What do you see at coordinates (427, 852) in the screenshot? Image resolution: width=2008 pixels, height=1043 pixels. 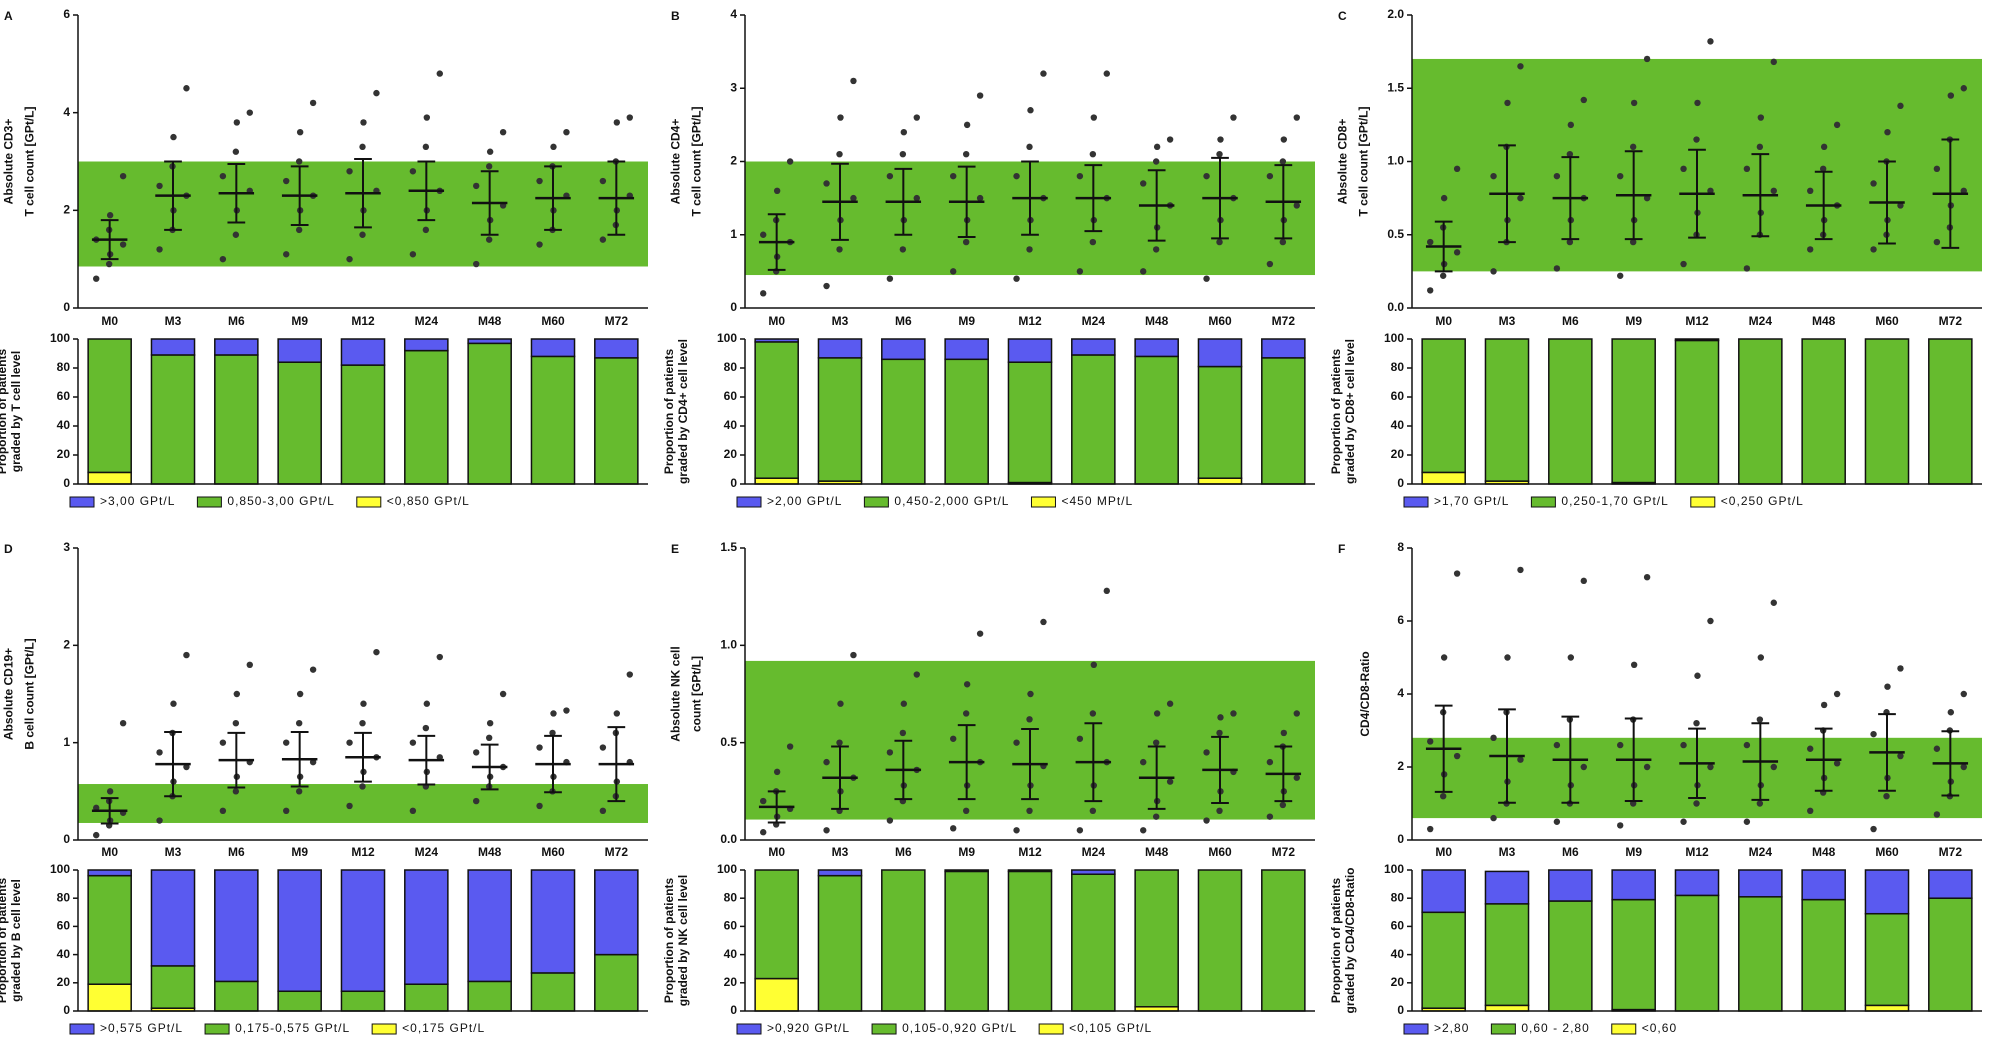 I see `x-tick-label: M24` at bounding box center [427, 852].